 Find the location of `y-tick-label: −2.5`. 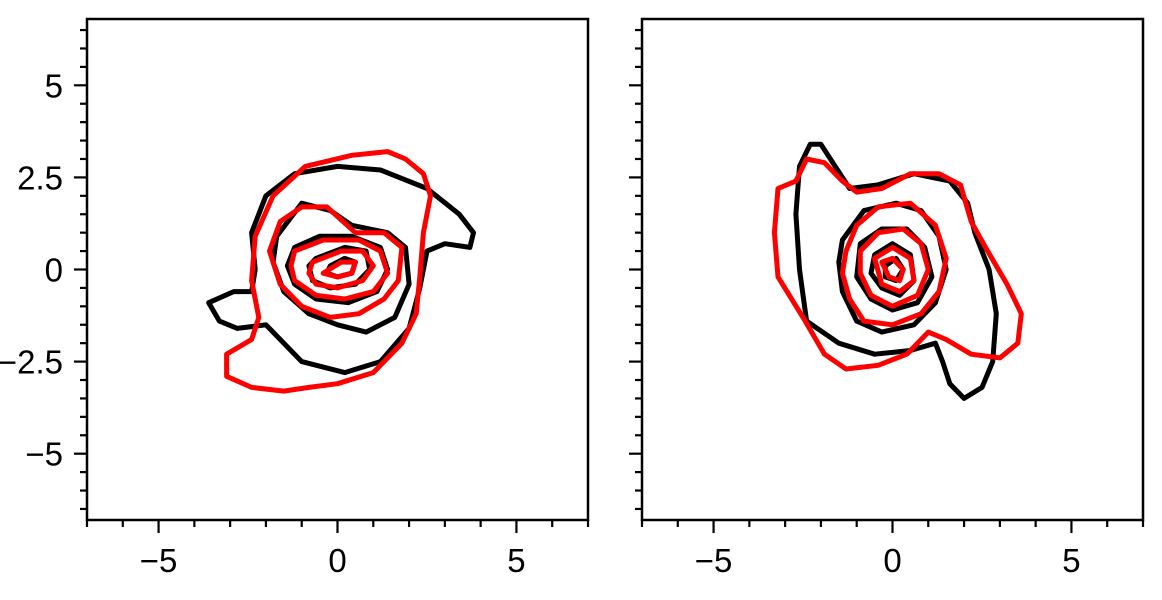

y-tick-label: −2.5 is located at coordinates (31, 362).